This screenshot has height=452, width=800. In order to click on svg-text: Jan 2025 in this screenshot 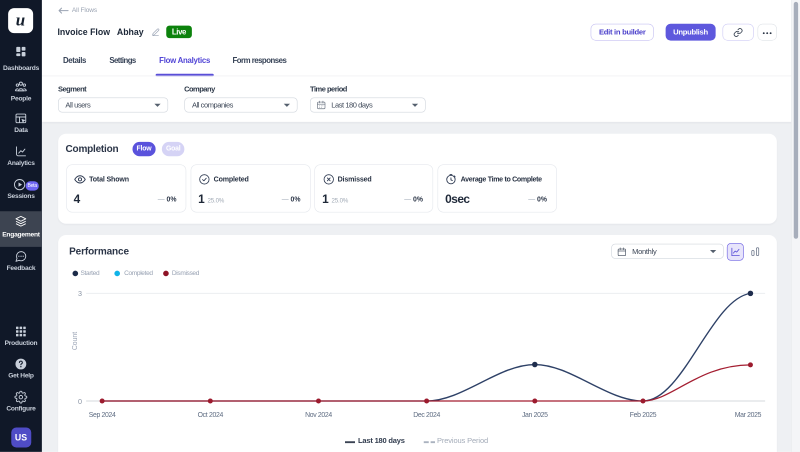, I will do `click(535, 415)`.